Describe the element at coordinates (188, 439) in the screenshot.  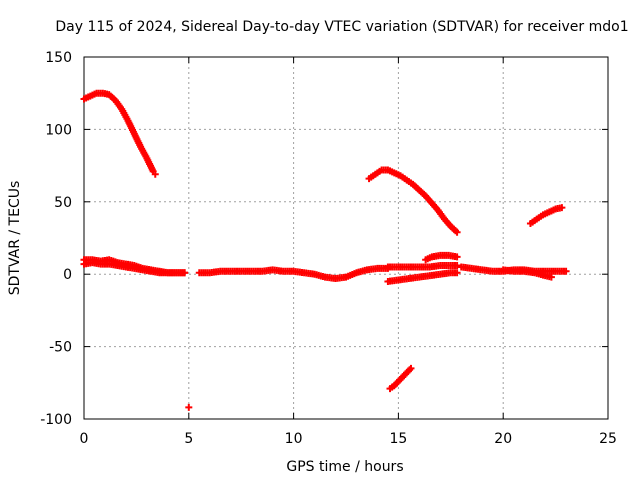
I see `x-tick-label: 5` at that location.